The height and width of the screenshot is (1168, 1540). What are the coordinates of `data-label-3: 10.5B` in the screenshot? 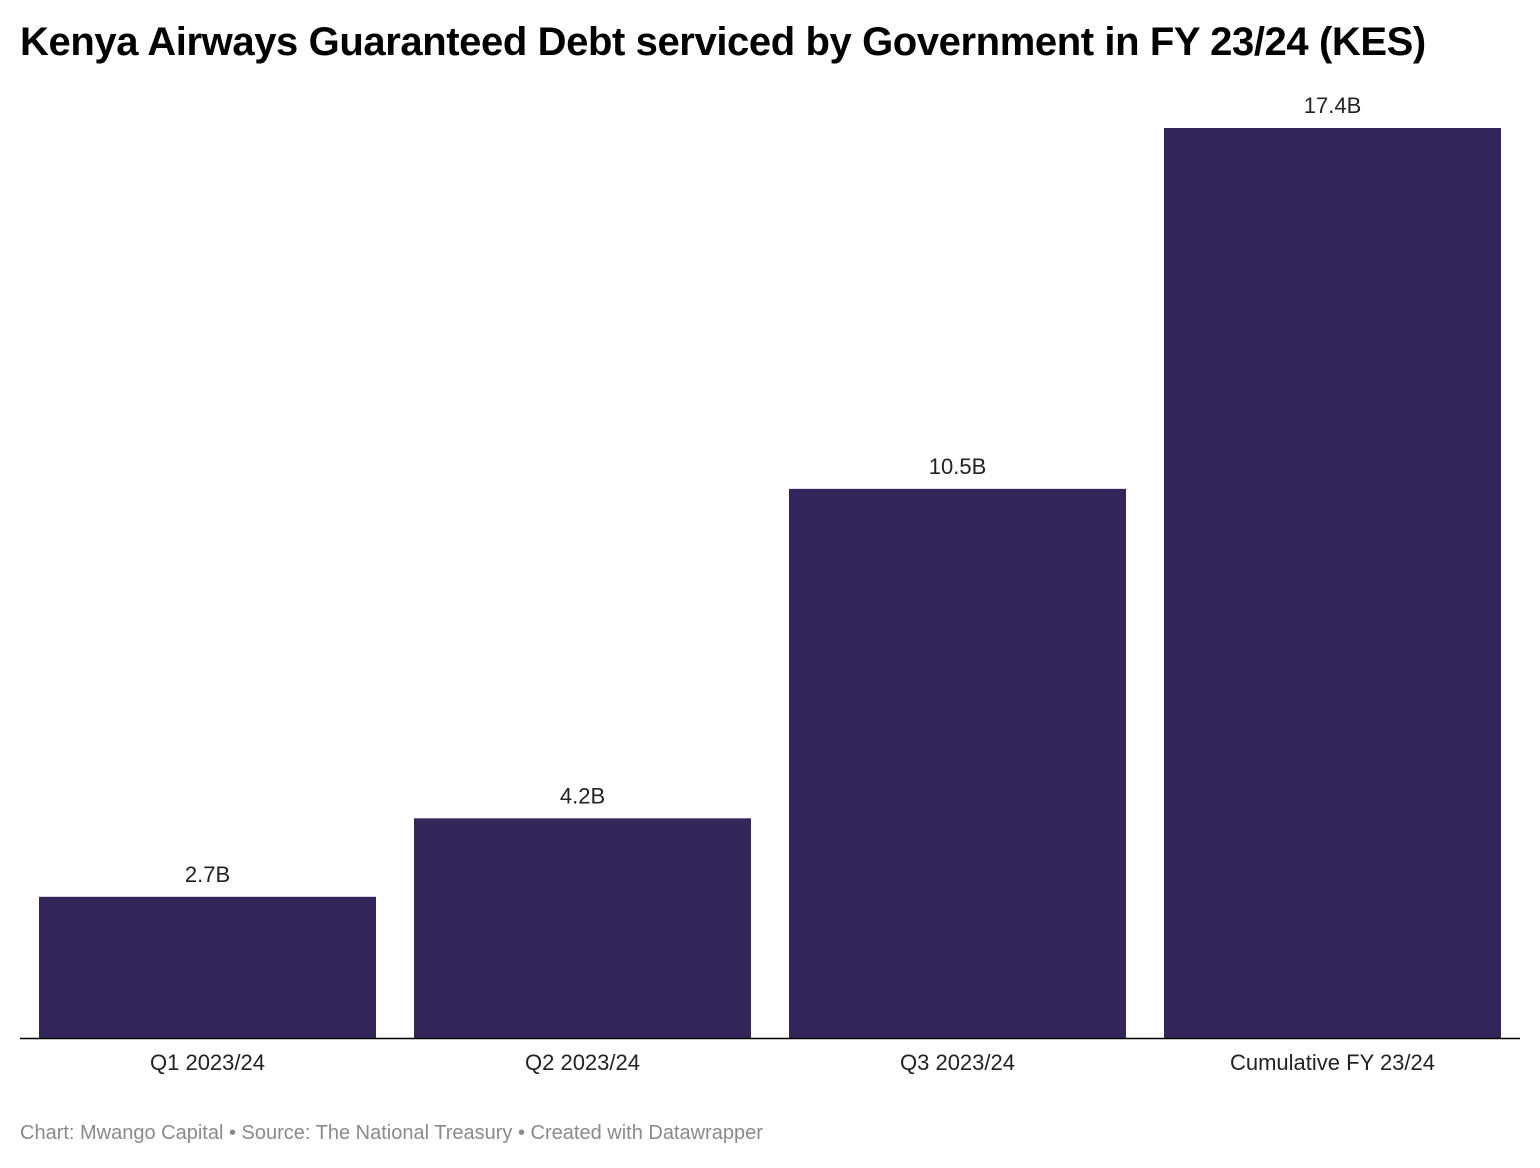 It's located at (958, 466).